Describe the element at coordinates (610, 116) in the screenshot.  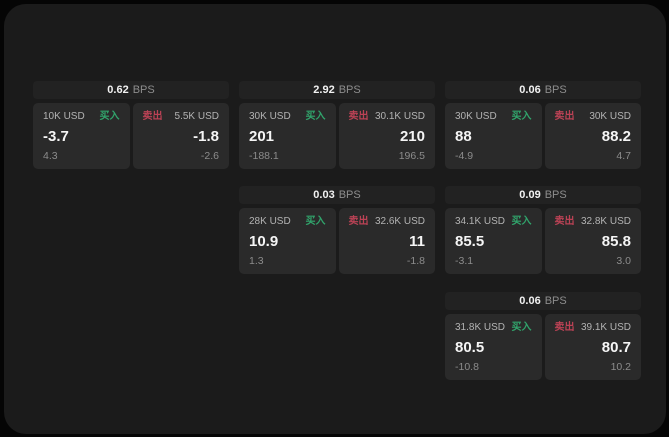
I see `sell-size: 30K USD` at that location.